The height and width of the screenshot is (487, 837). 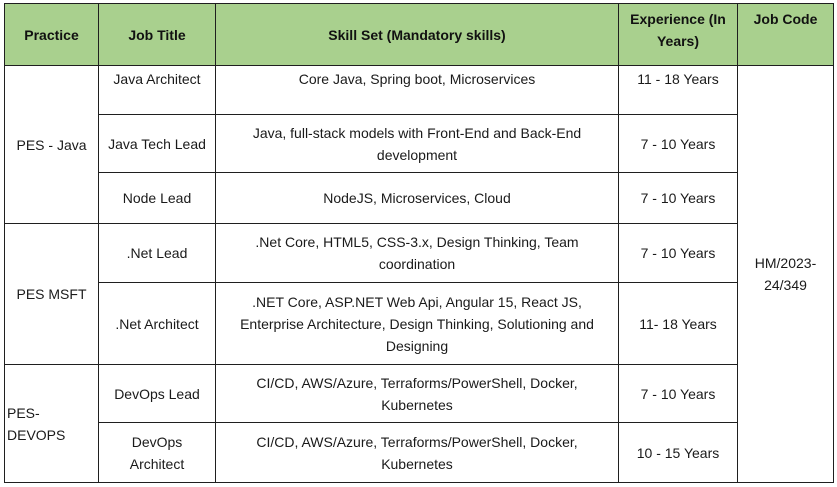 I want to click on header-skill-set: Skill Set (Mandatory skills), so click(x=417, y=34).